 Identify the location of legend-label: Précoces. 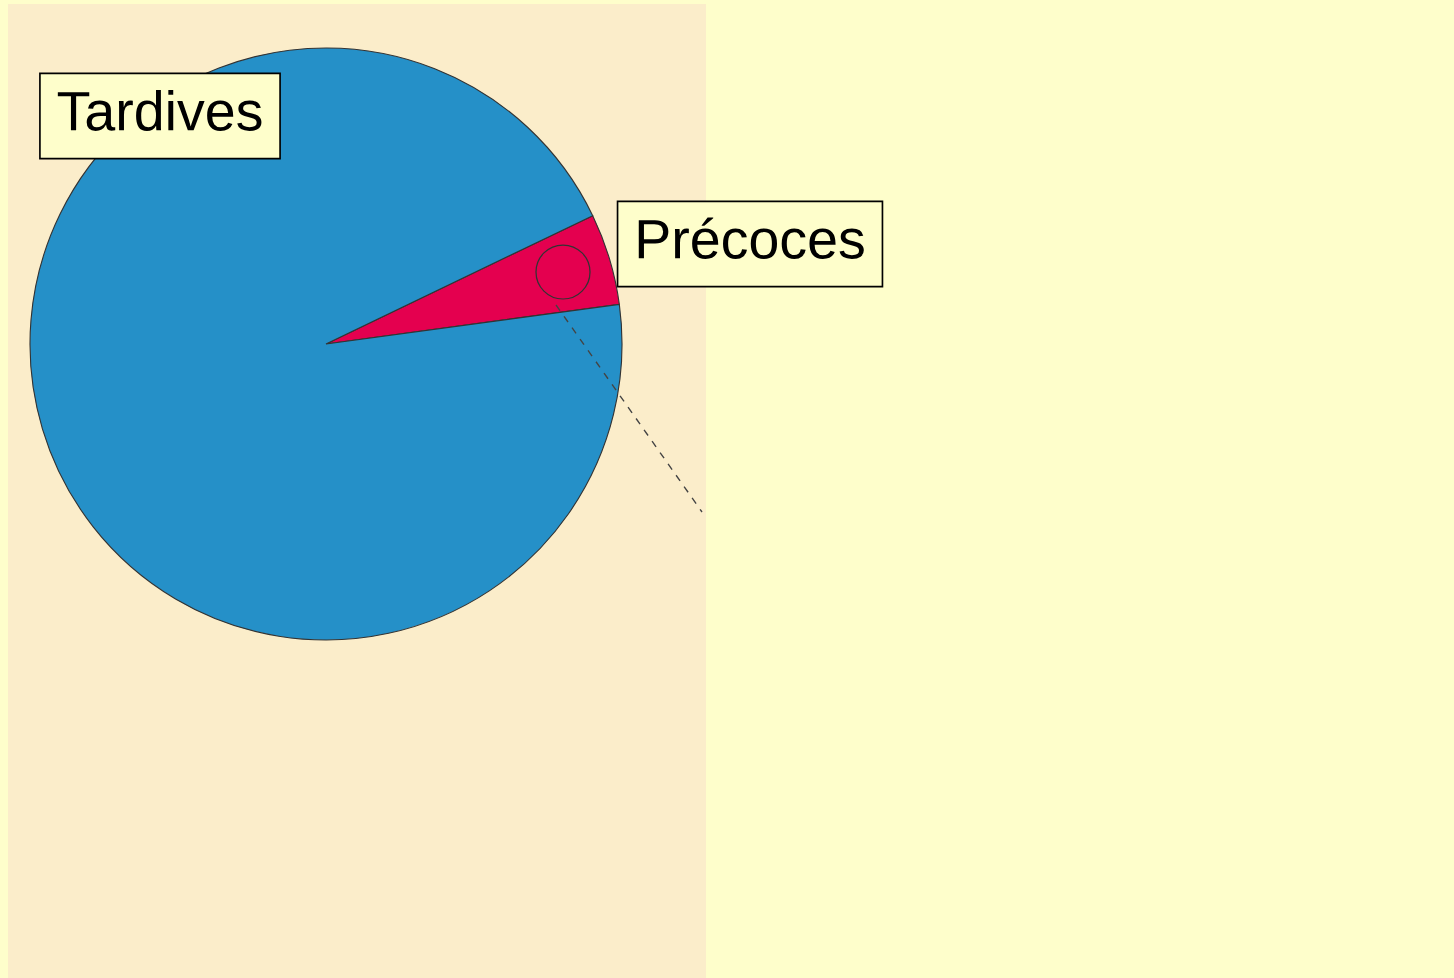
(751, 238).